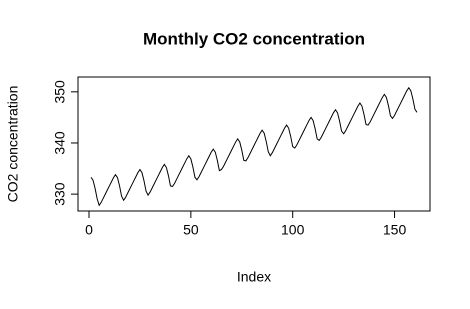 The height and width of the screenshot is (309, 470). I want to click on y-tick-label: 350, so click(60, 92).